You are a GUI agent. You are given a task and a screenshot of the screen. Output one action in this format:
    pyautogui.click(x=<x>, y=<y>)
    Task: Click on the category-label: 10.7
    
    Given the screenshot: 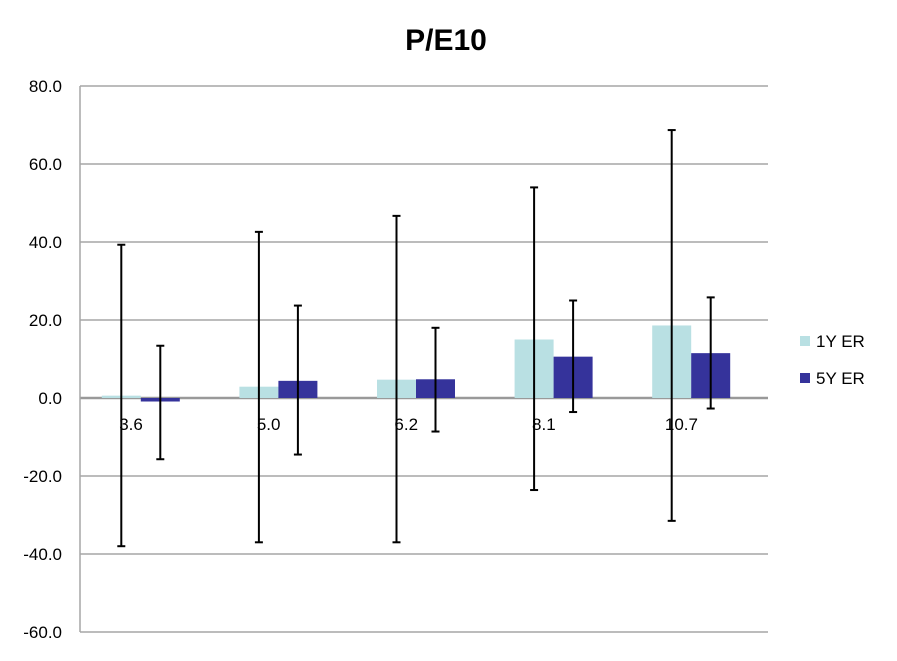 What is the action you would take?
    pyautogui.click(x=681, y=424)
    